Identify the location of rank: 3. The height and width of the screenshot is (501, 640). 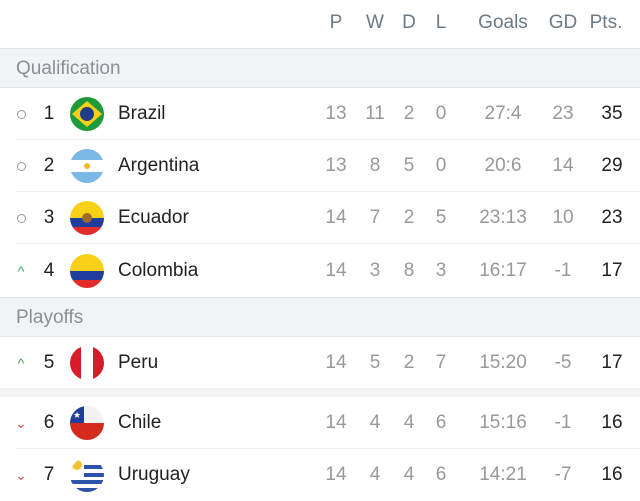
(49, 217).